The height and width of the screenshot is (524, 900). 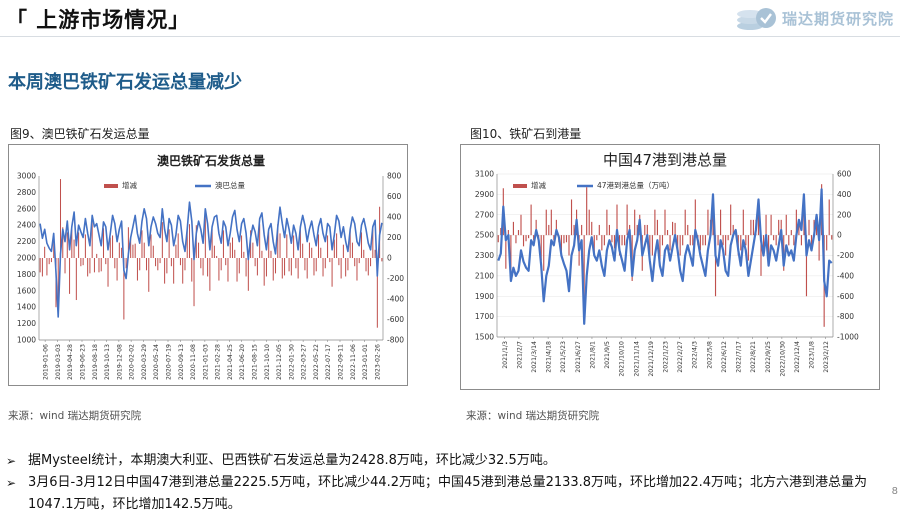 I want to click on x-tick-label: 2023-02-26, so click(x=377, y=362).